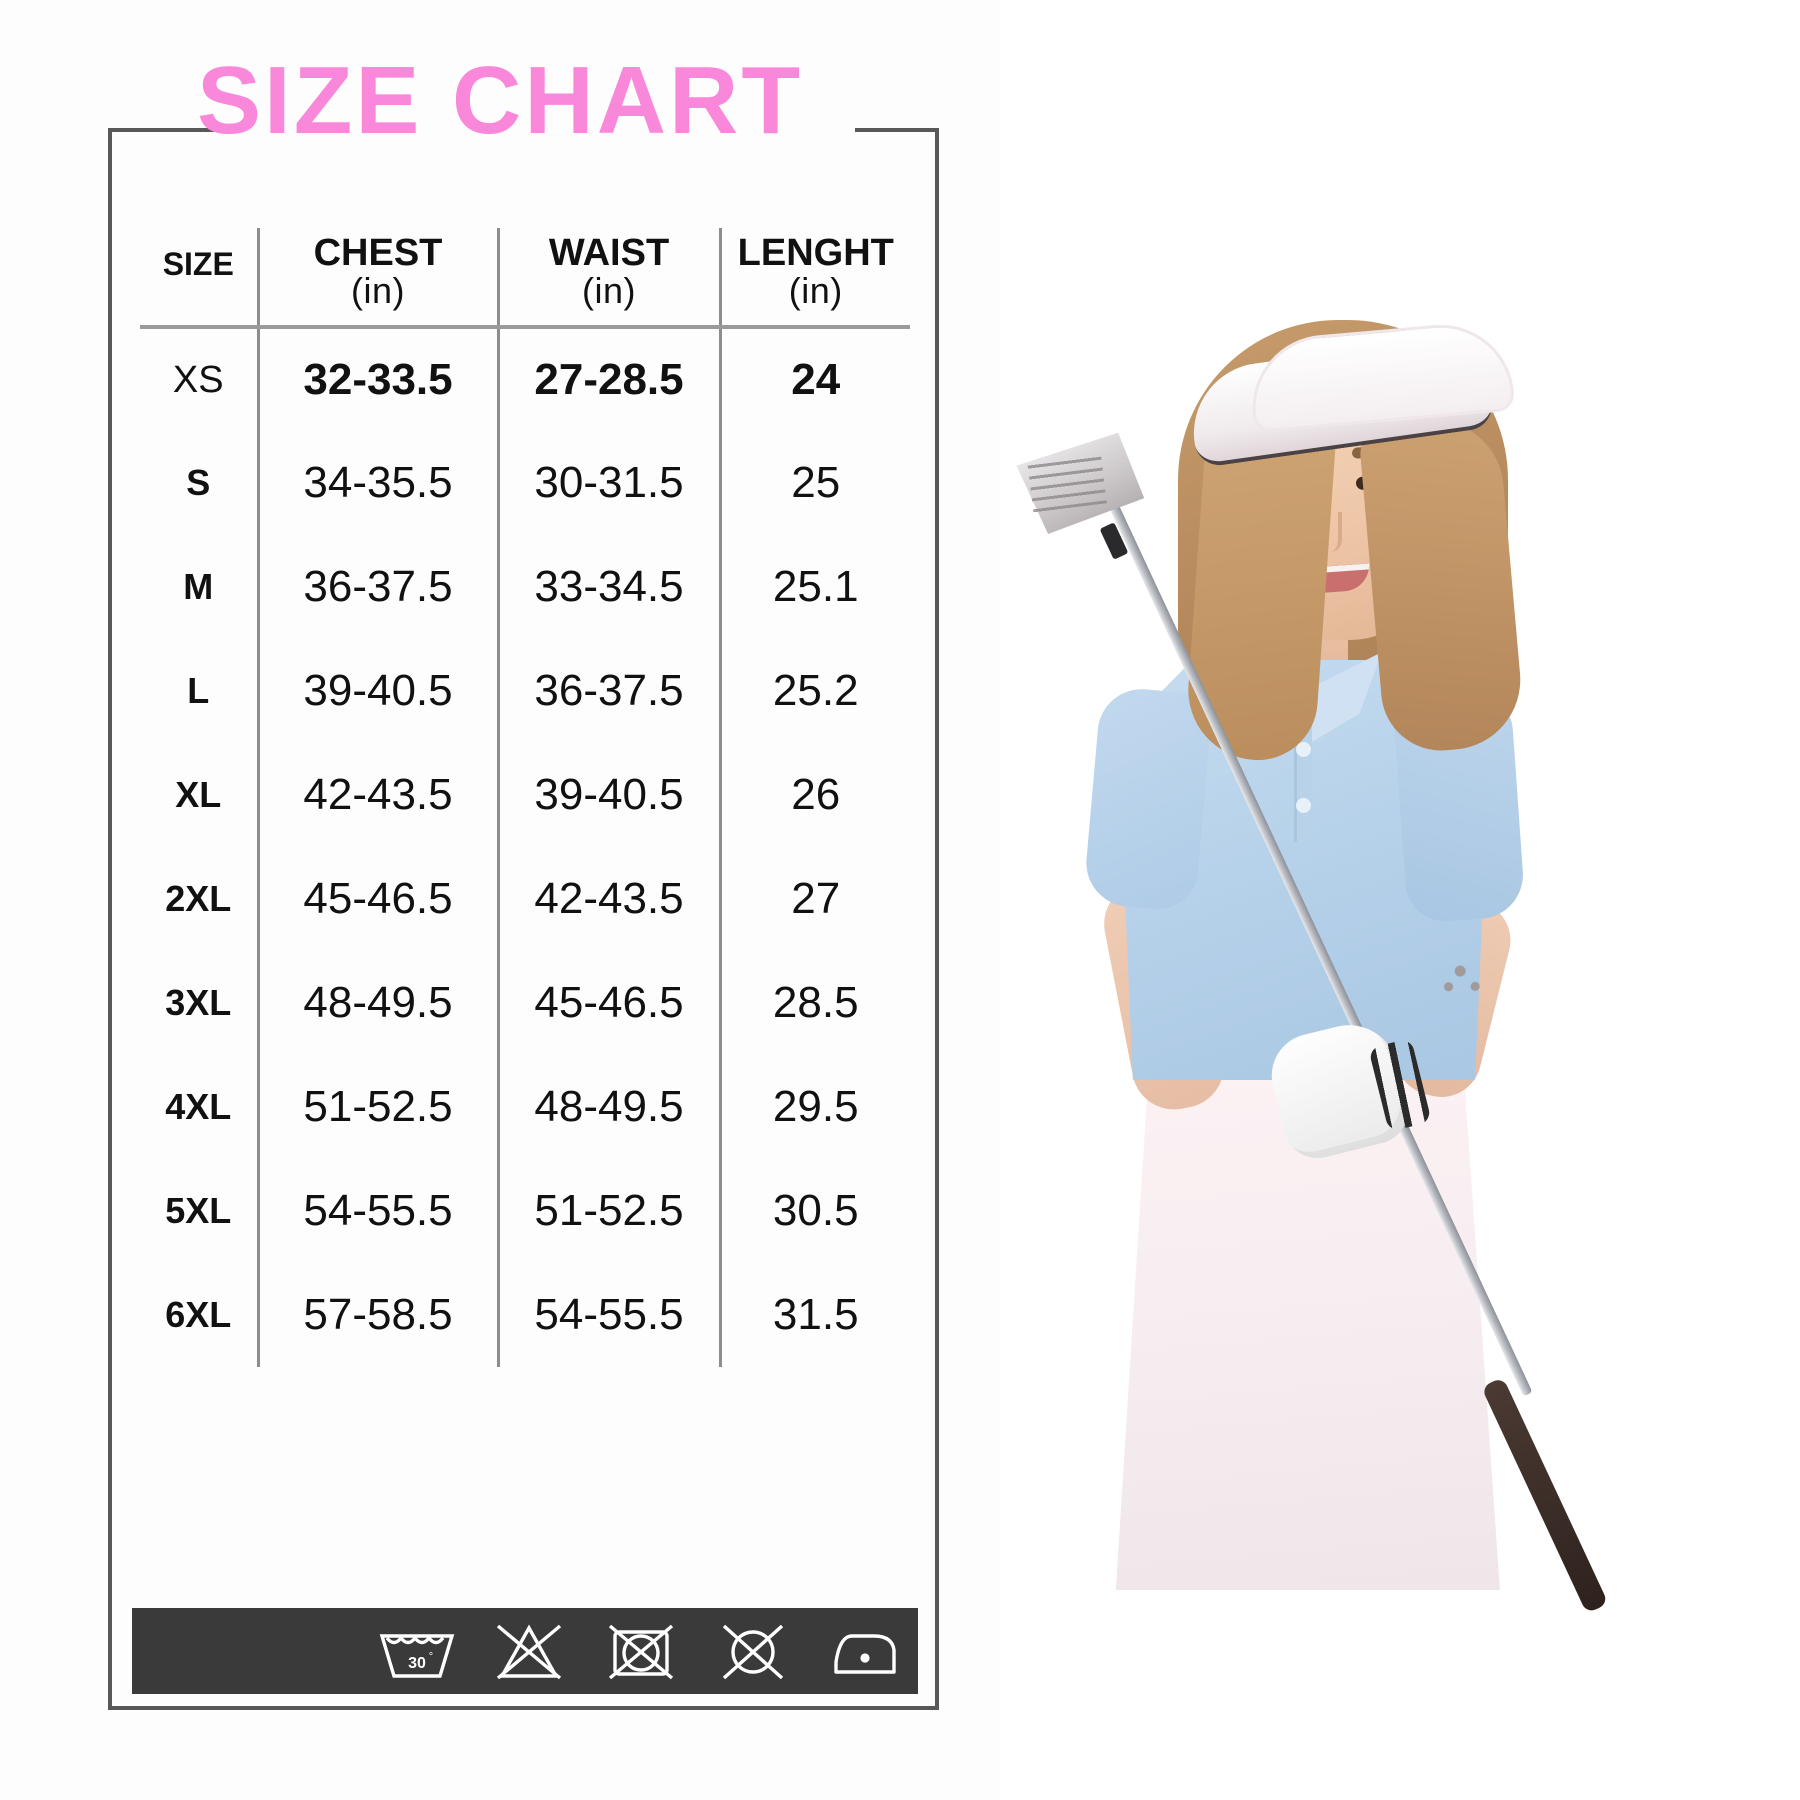 This screenshot has height=1800, width=1800. Describe the element at coordinates (608, 483) in the screenshot. I see `cell-waist: 30-31.5` at that location.